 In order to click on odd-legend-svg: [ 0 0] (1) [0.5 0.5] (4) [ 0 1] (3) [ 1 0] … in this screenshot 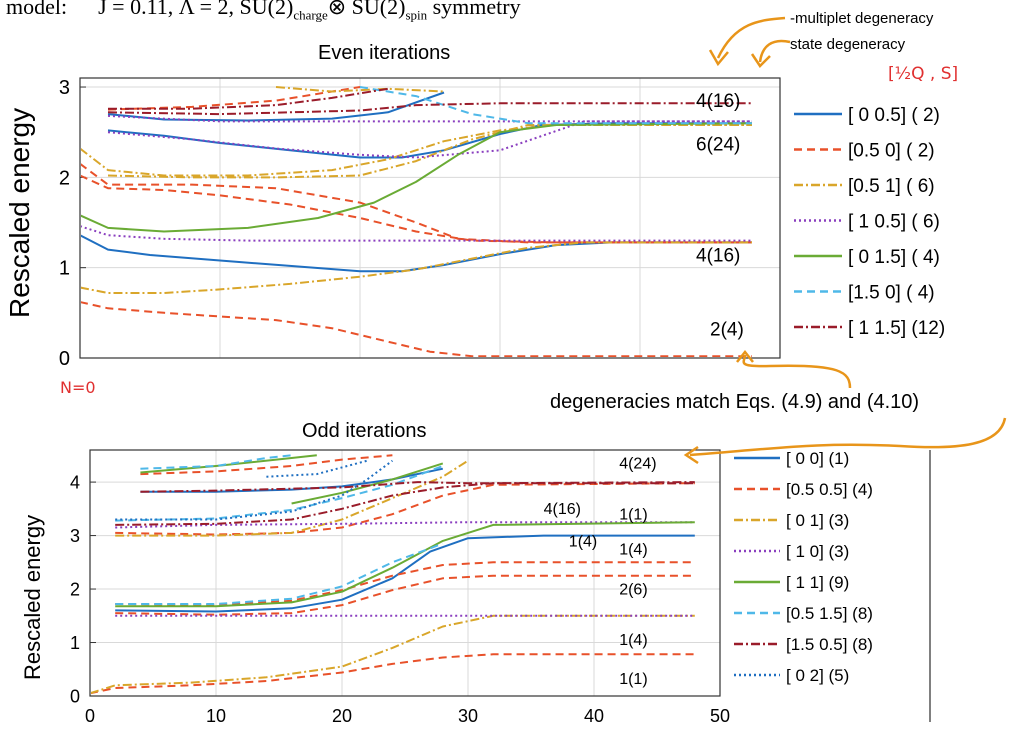, I will do `click(803, 567)`.